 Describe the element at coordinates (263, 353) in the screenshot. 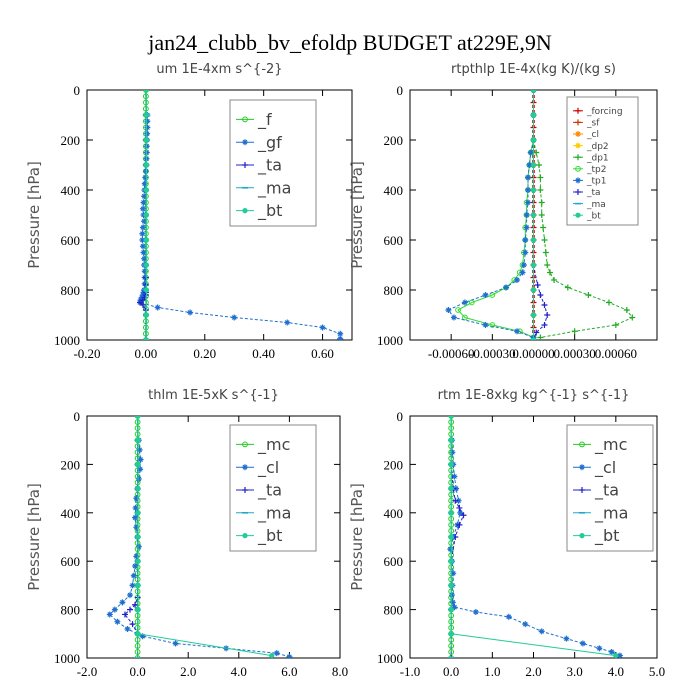

I see `x-tick-label: 0.40` at that location.